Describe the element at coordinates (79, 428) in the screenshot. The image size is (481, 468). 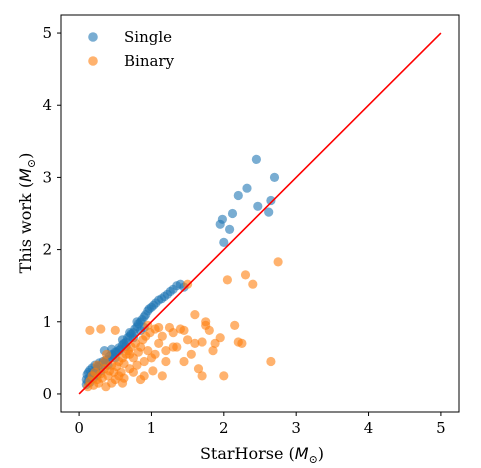
I see `x-tick-label: 0` at that location.